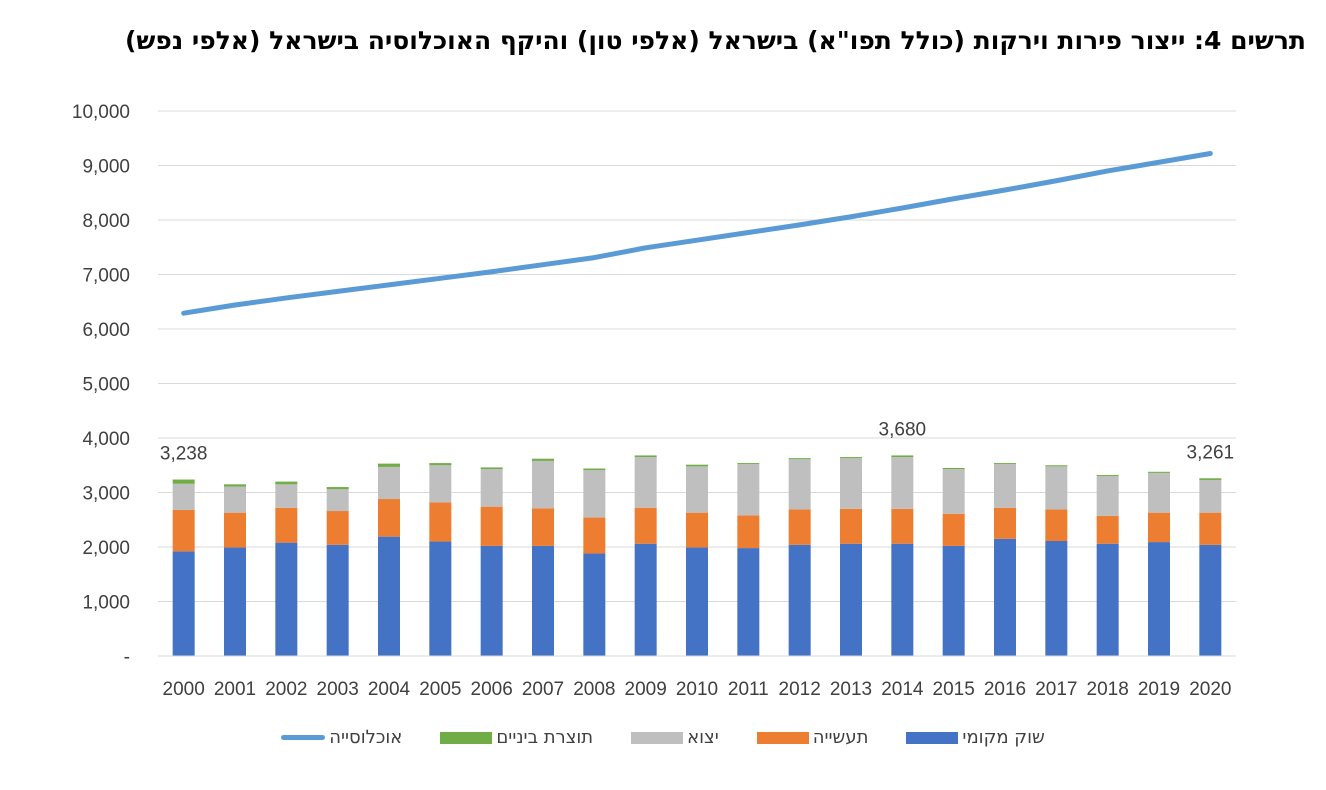 The image size is (1326, 790). Describe the element at coordinates (492, 689) in the screenshot. I see `x-tick-label: 2006` at that location.